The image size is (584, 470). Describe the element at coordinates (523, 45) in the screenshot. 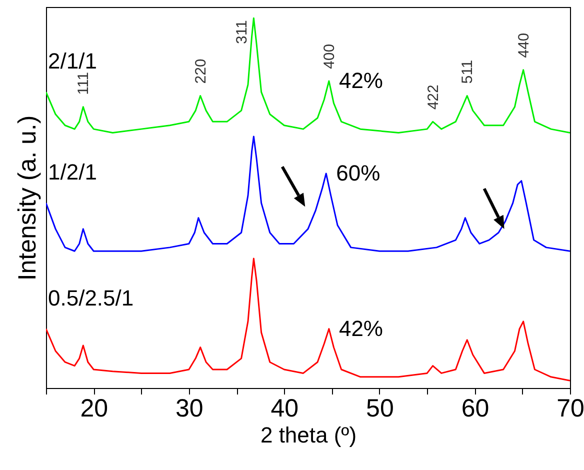

I see `annotation: 440` at that location.